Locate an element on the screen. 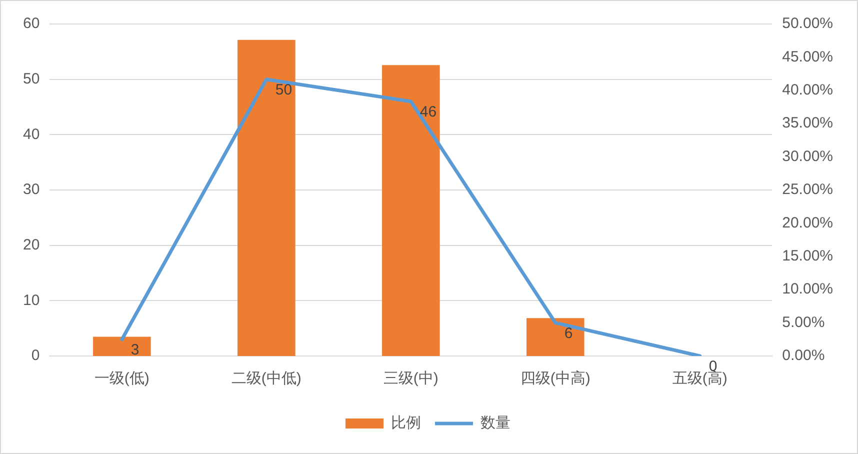  y-tick-label: 60 is located at coordinates (31, 23).